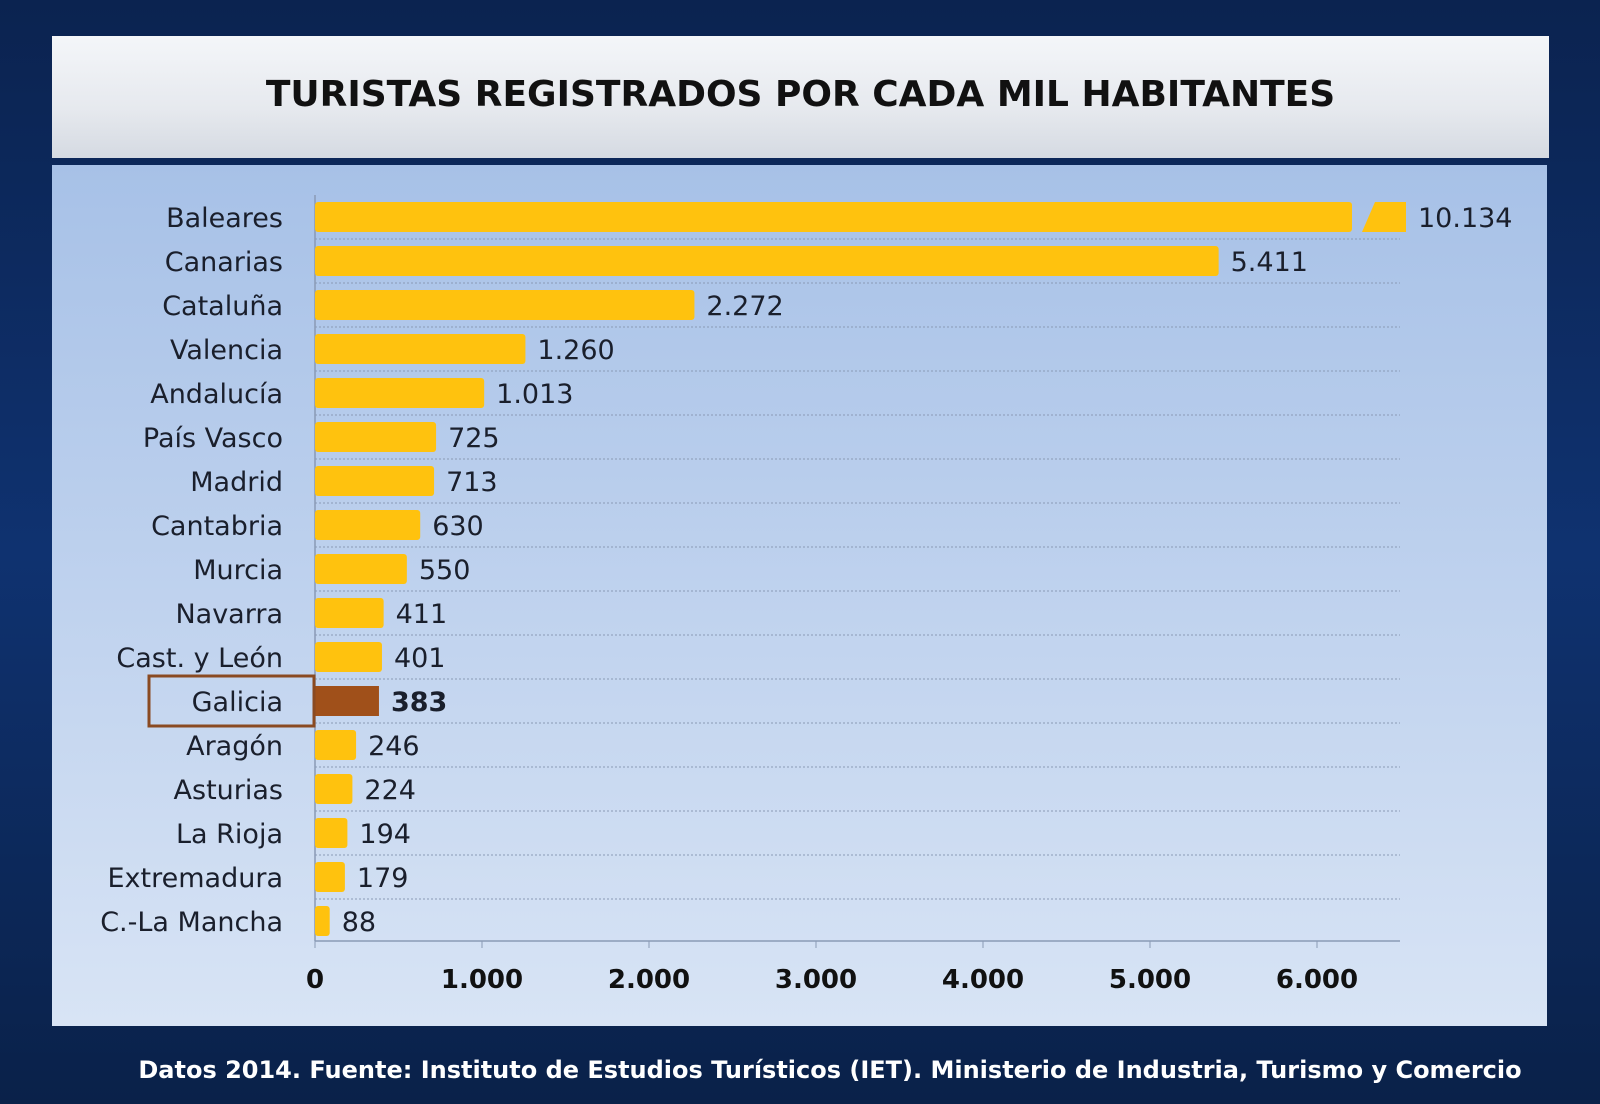 The height and width of the screenshot is (1104, 1600). I want to click on x-tick-label: 6.000, so click(1317, 980).